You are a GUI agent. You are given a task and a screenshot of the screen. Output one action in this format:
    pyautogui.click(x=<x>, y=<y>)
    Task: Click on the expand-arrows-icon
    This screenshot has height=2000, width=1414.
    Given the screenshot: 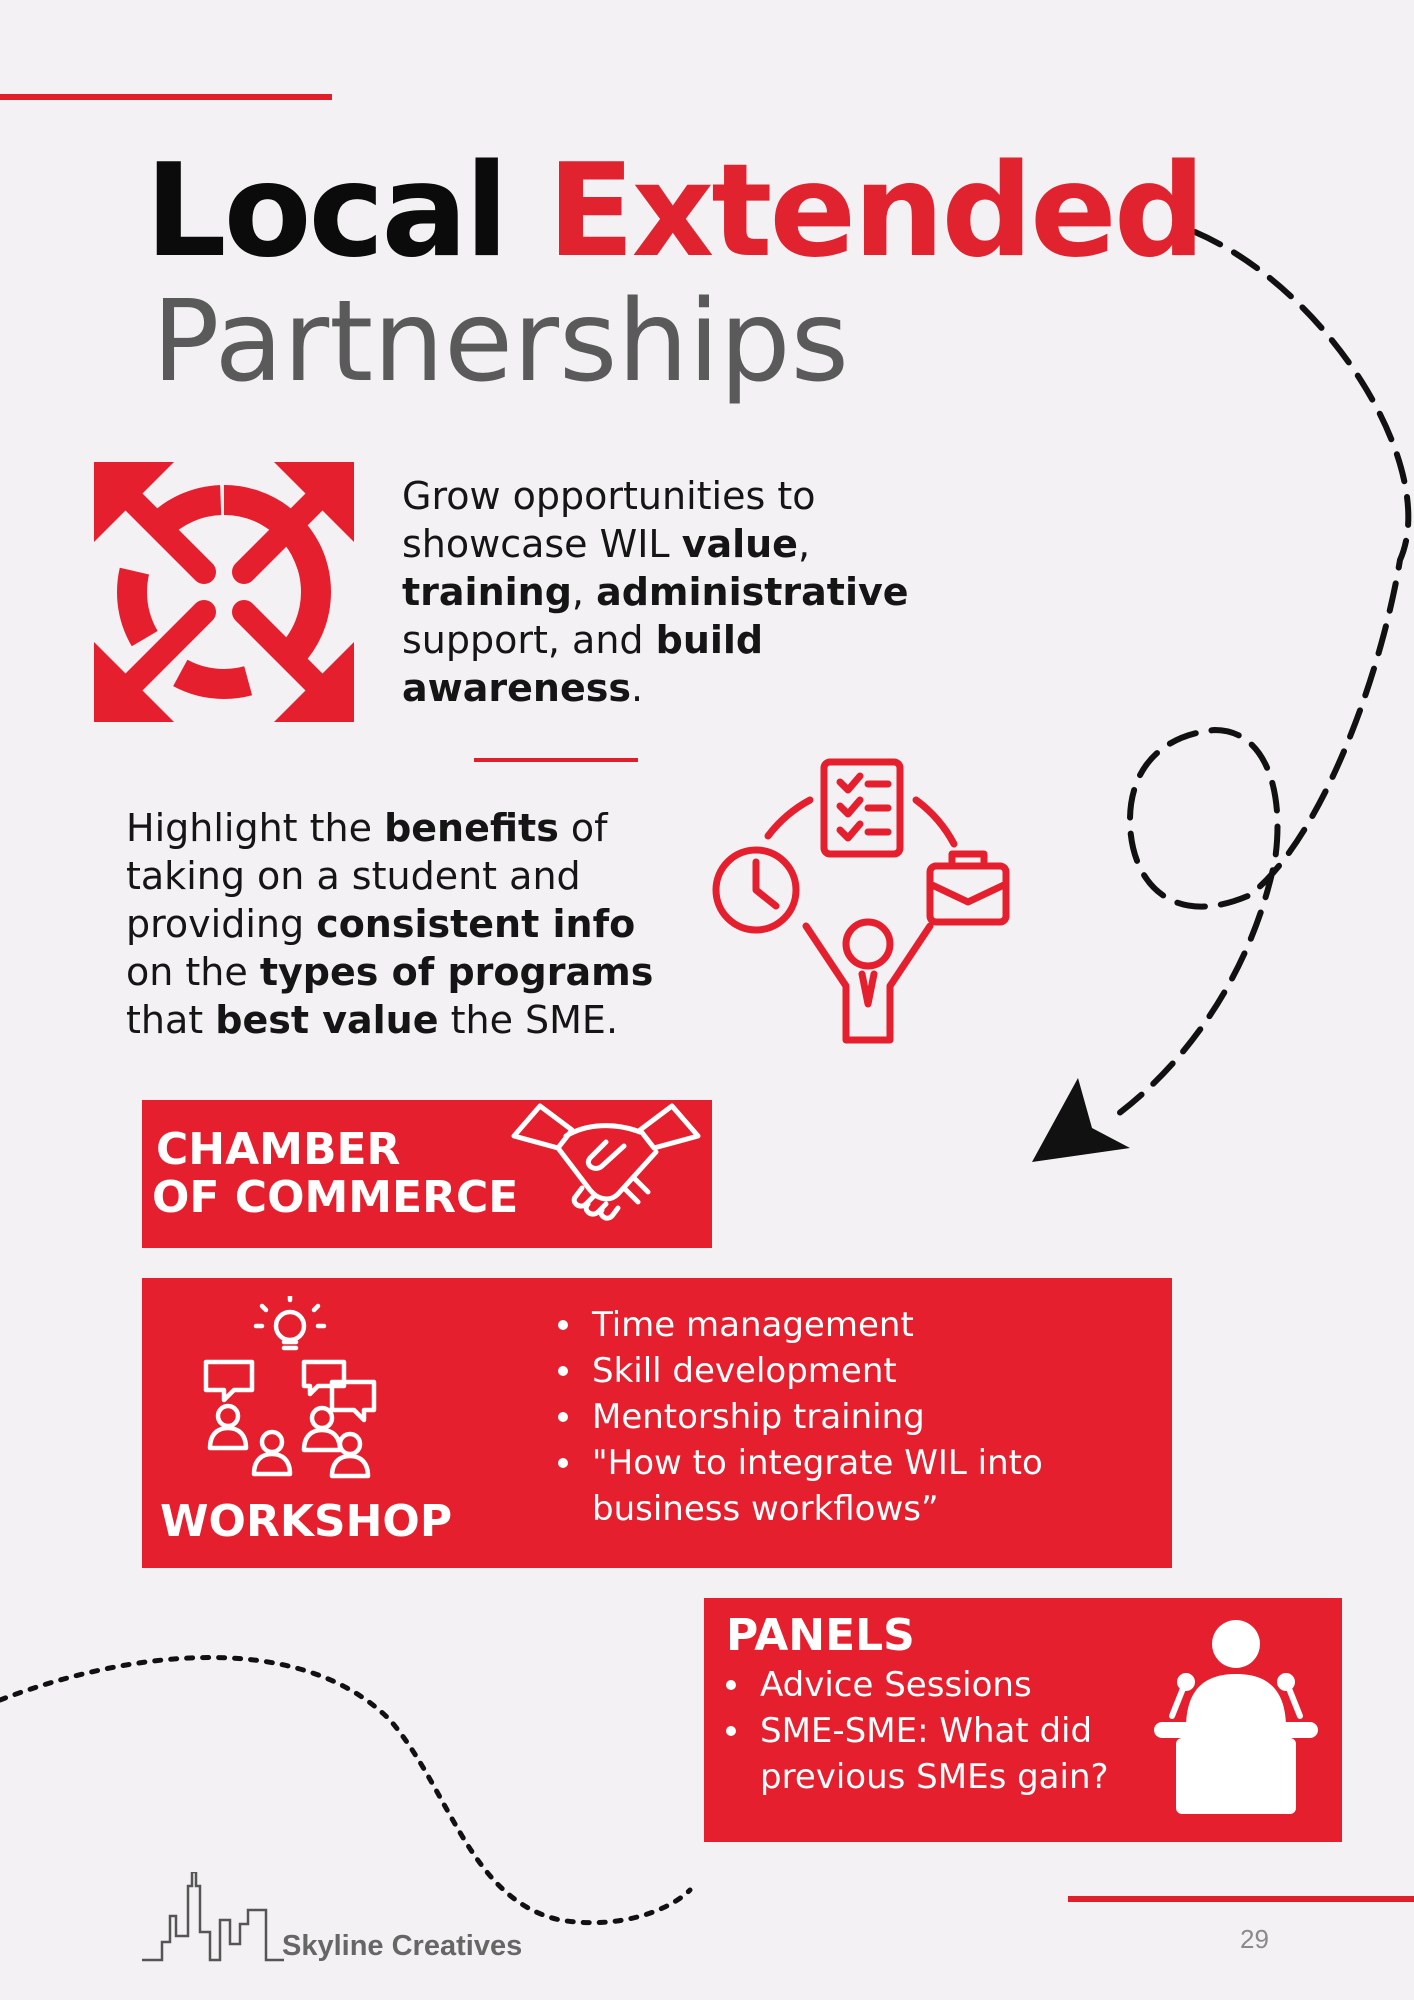 What is the action you would take?
    pyautogui.click(x=224, y=592)
    